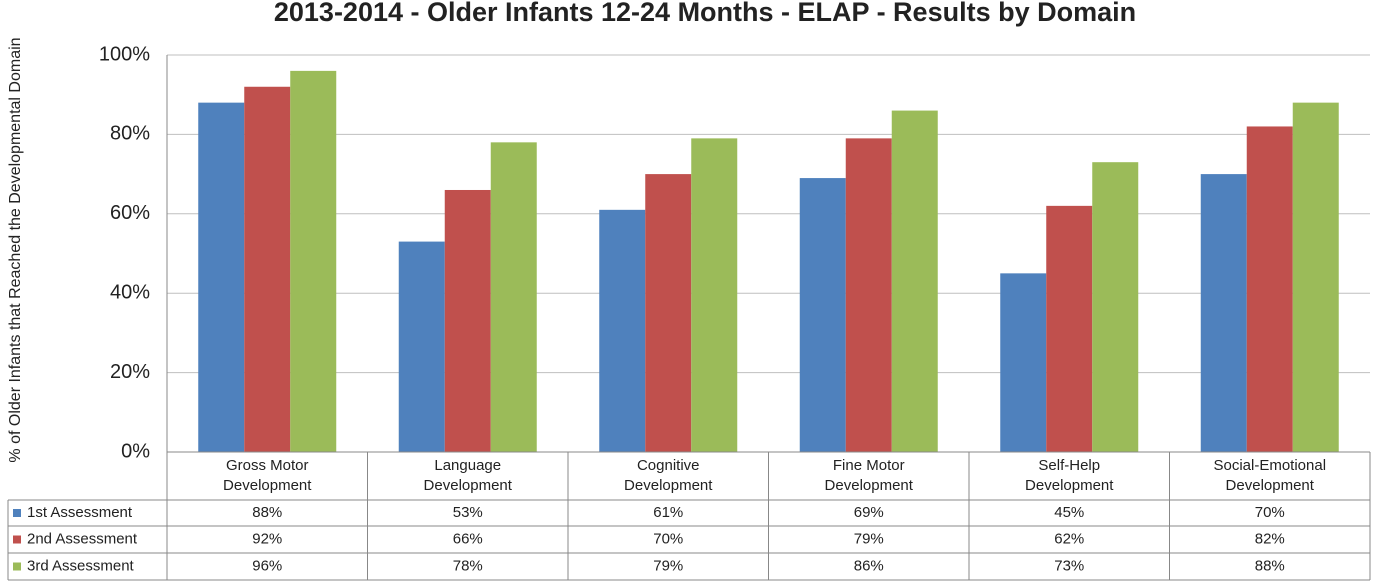  What do you see at coordinates (668, 475) in the screenshot?
I see `x-tick-label: Cognitive Development` at bounding box center [668, 475].